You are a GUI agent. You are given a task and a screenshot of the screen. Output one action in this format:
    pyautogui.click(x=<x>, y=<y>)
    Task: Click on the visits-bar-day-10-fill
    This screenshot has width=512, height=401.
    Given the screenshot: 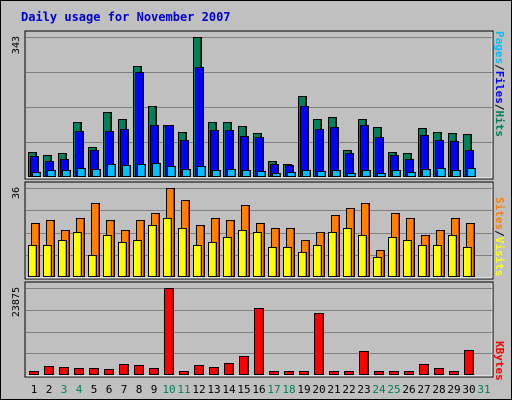 What is the action you would take?
    pyautogui.click(x=167, y=247)
    